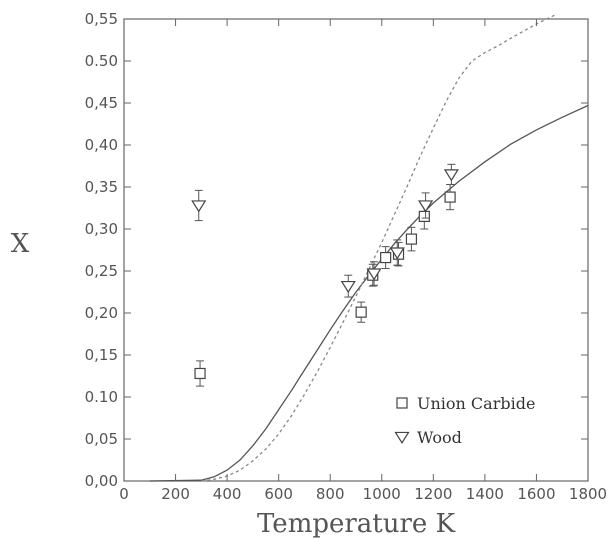 This screenshot has height=538, width=613. What do you see at coordinates (433, 494) in the screenshot?
I see `x-tick-label: 1200` at bounding box center [433, 494].